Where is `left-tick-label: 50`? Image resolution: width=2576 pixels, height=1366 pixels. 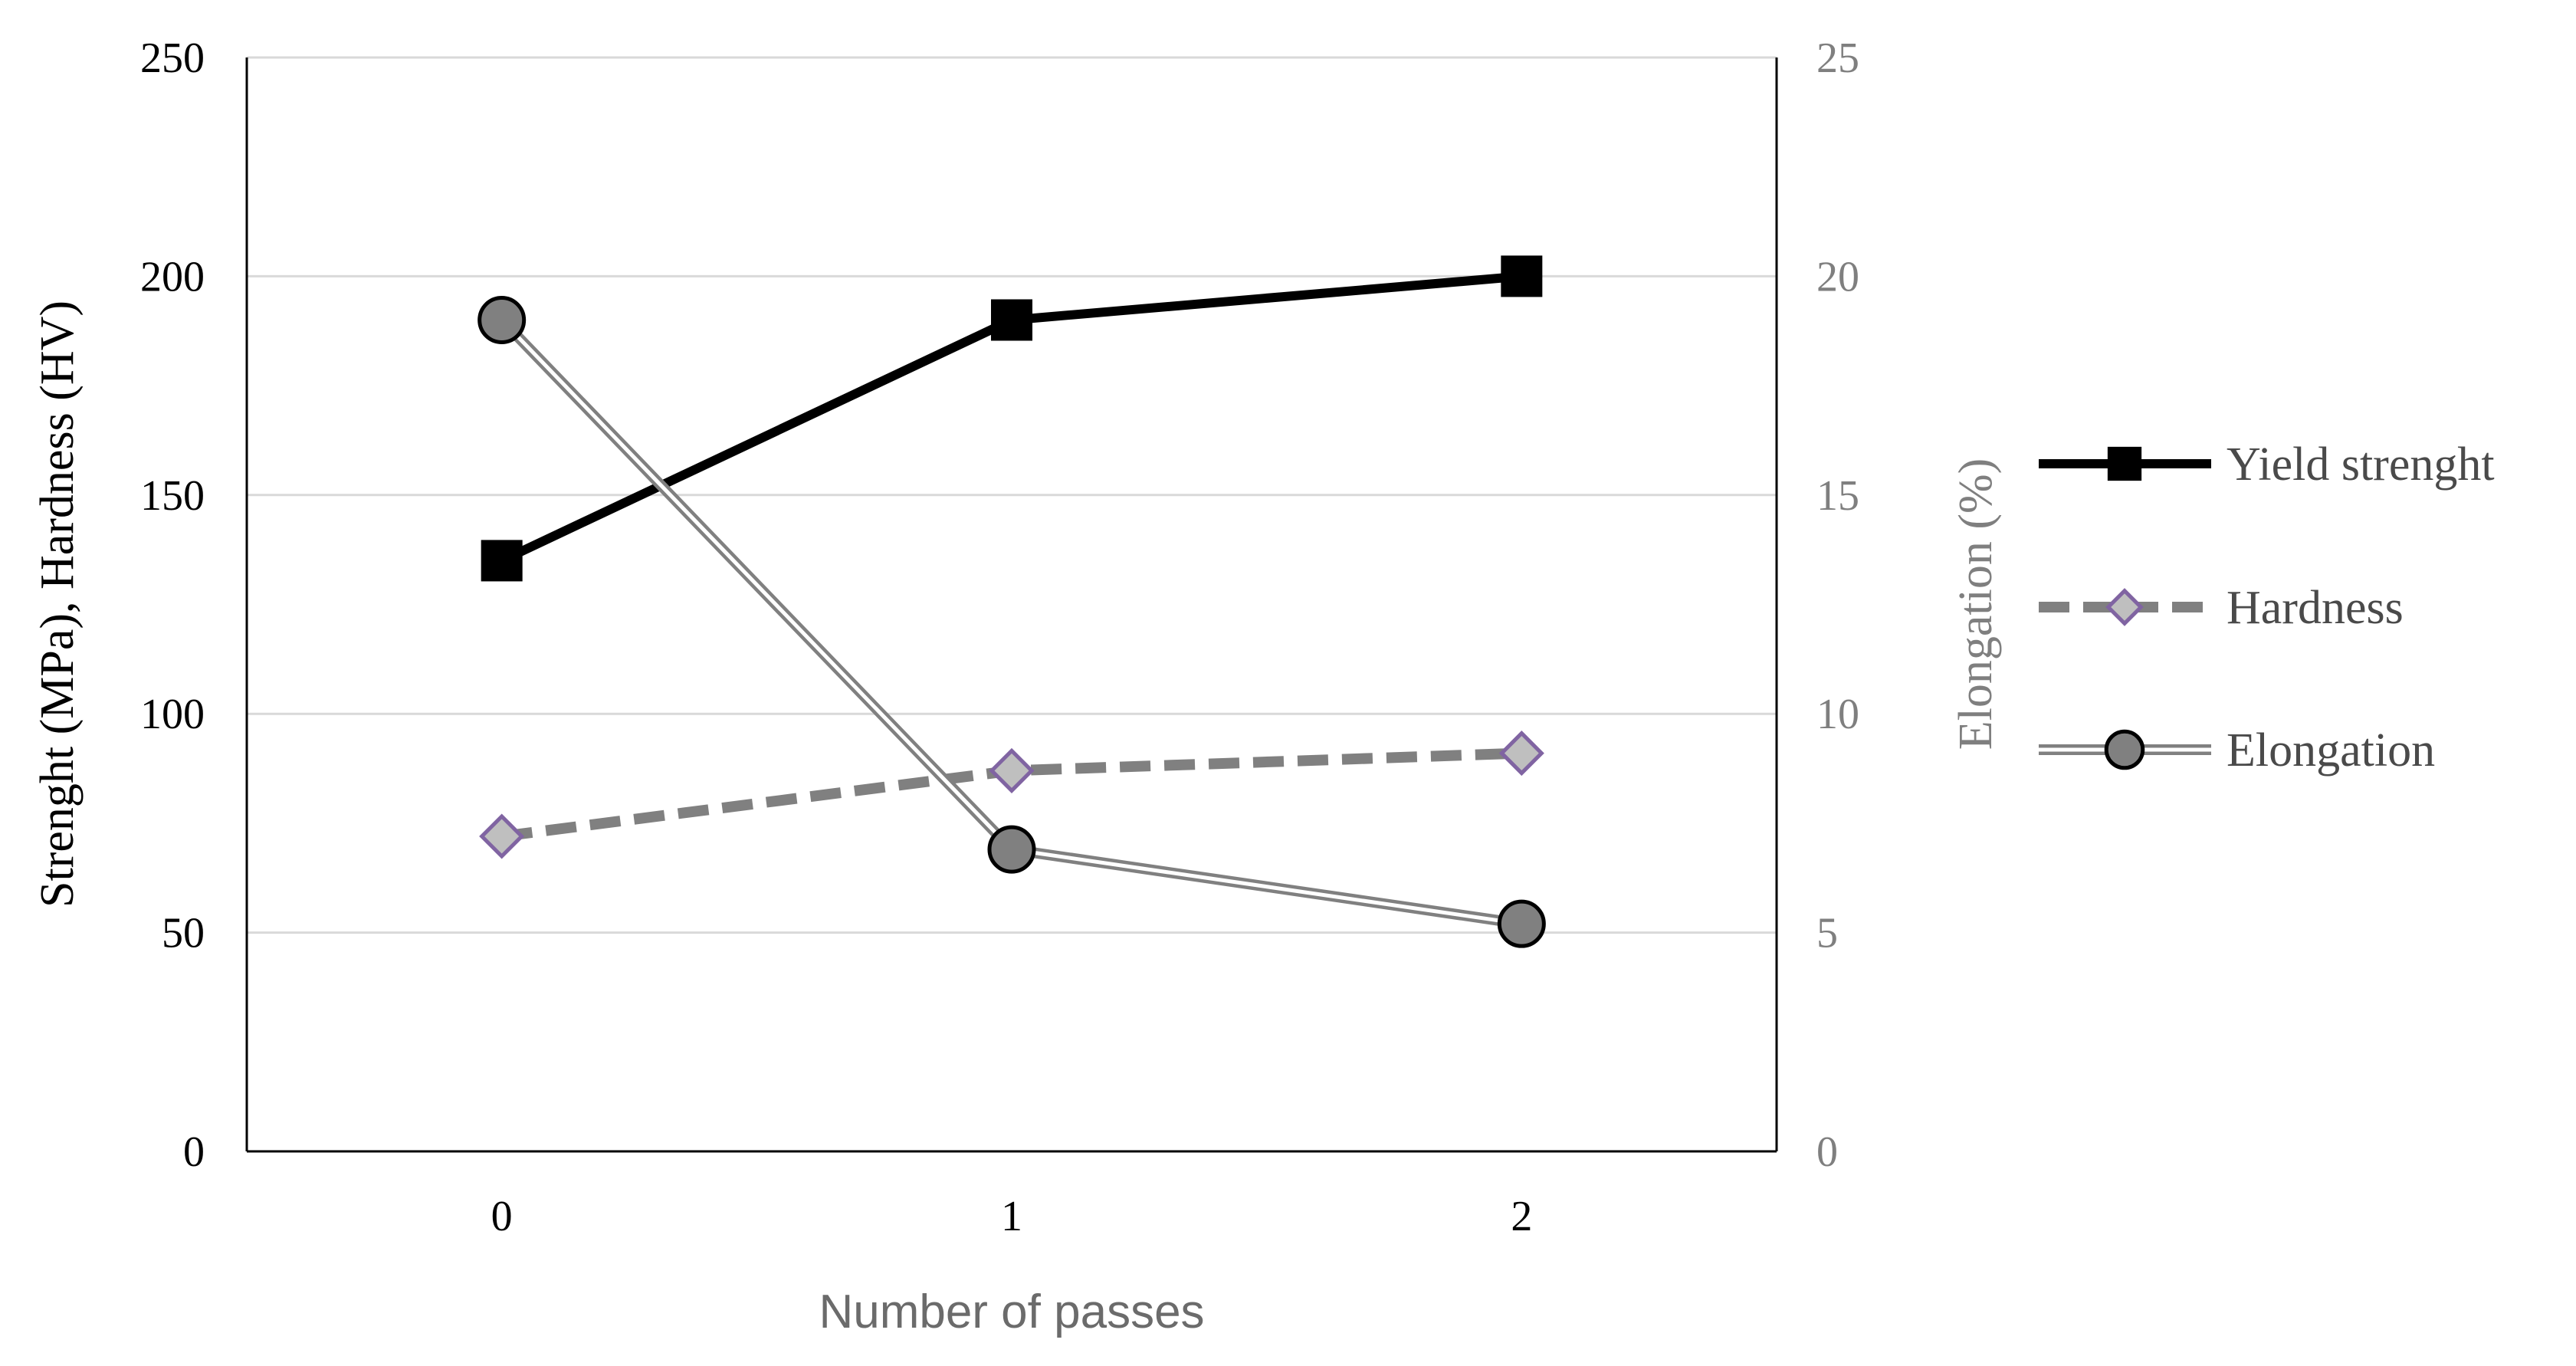 left-tick-label: 50 is located at coordinates (183, 933).